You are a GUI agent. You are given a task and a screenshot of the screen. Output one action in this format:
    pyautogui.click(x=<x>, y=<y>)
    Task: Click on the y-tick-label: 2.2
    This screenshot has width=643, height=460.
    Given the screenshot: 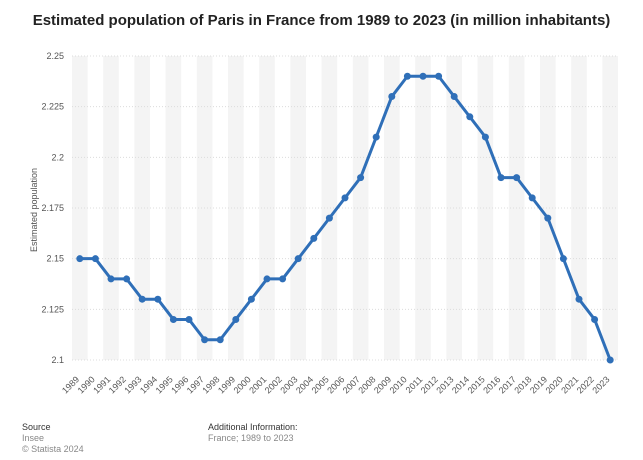 What is the action you would take?
    pyautogui.click(x=57, y=157)
    